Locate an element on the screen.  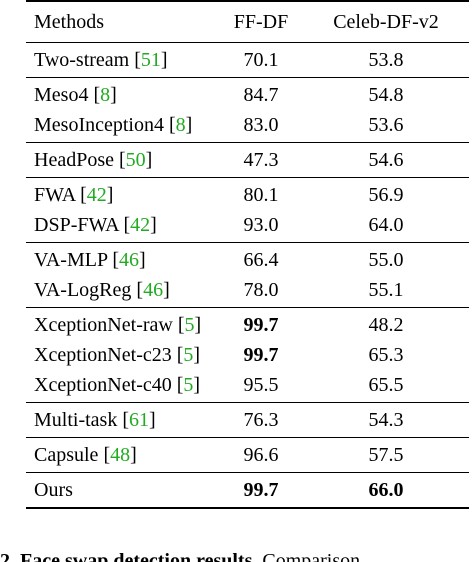
celeb-df-score: 53.6 is located at coordinates (386, 125).